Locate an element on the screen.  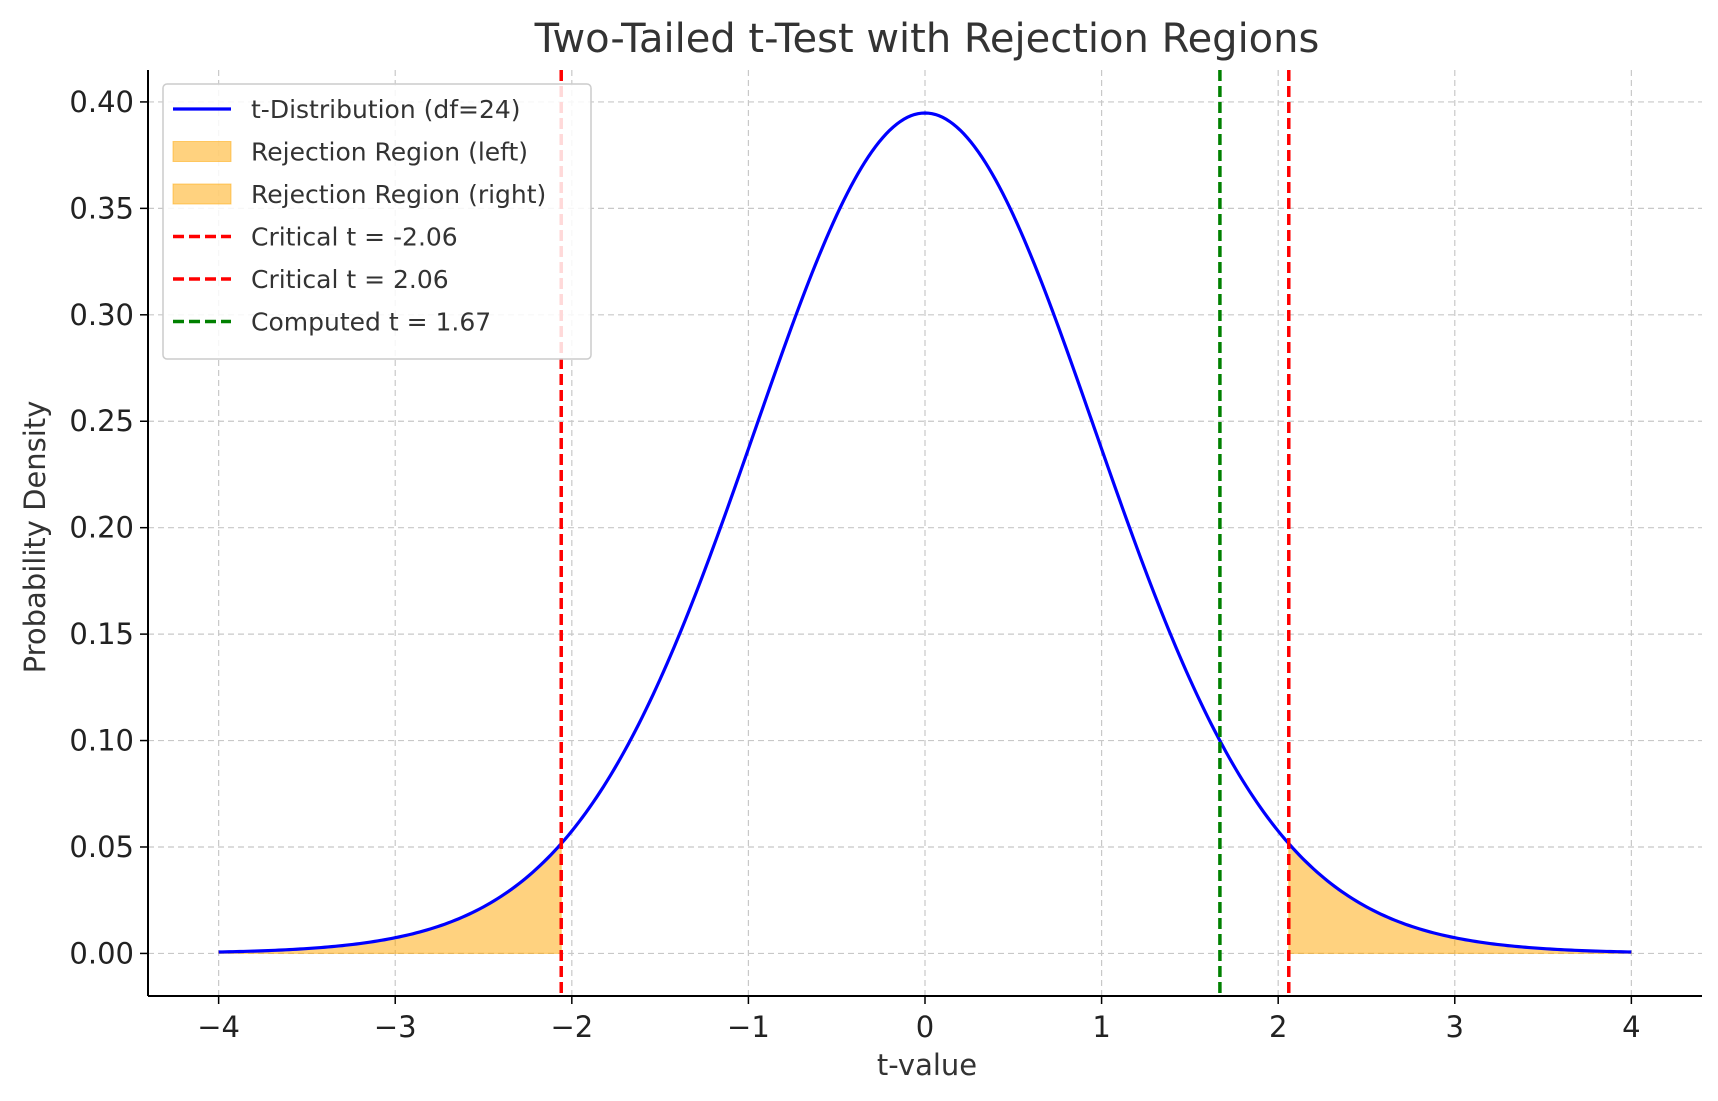
legend-label: t-Distribution (df=24) is located at coordinates (386, 109).